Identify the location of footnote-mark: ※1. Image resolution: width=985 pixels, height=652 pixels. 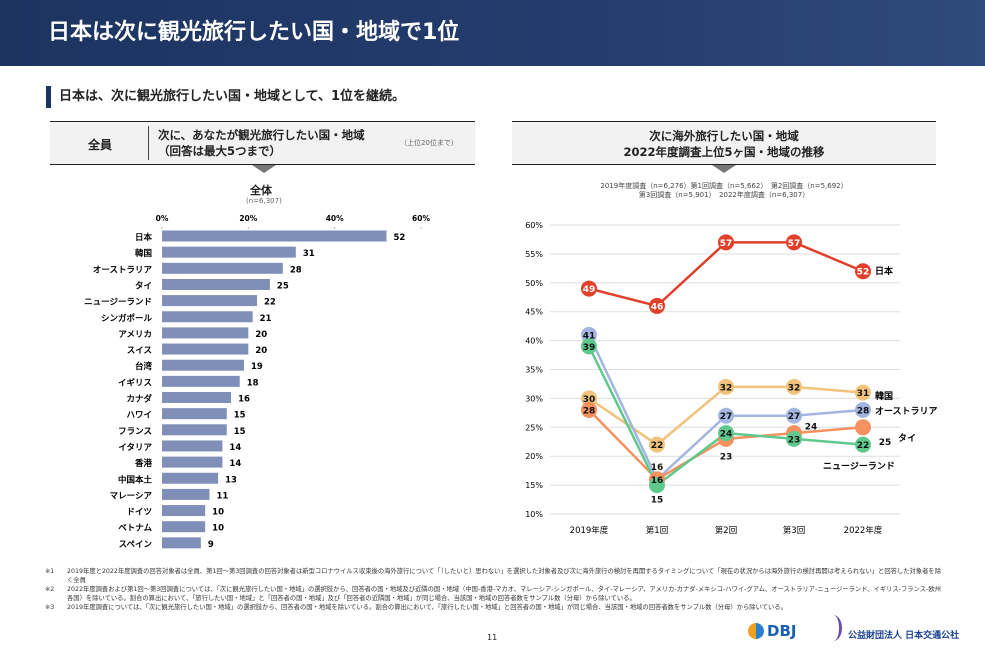
(50, 571).